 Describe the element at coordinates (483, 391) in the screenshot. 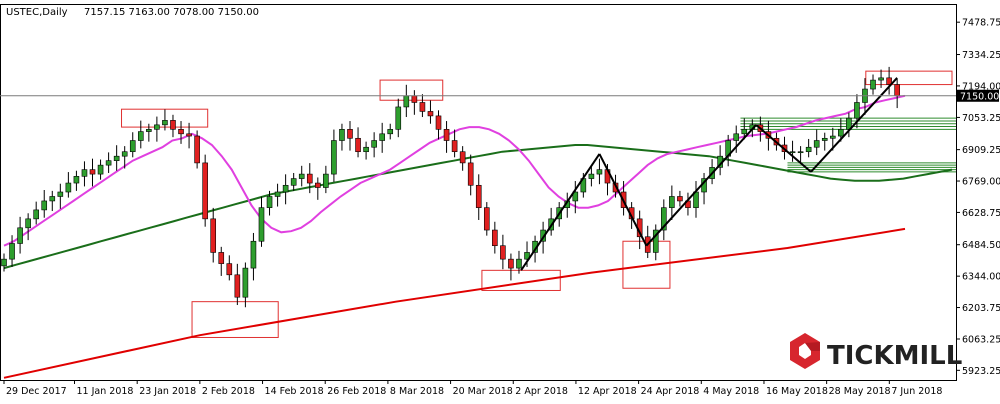

I see `x-tick-label: 20 Mar 2018` at that location.